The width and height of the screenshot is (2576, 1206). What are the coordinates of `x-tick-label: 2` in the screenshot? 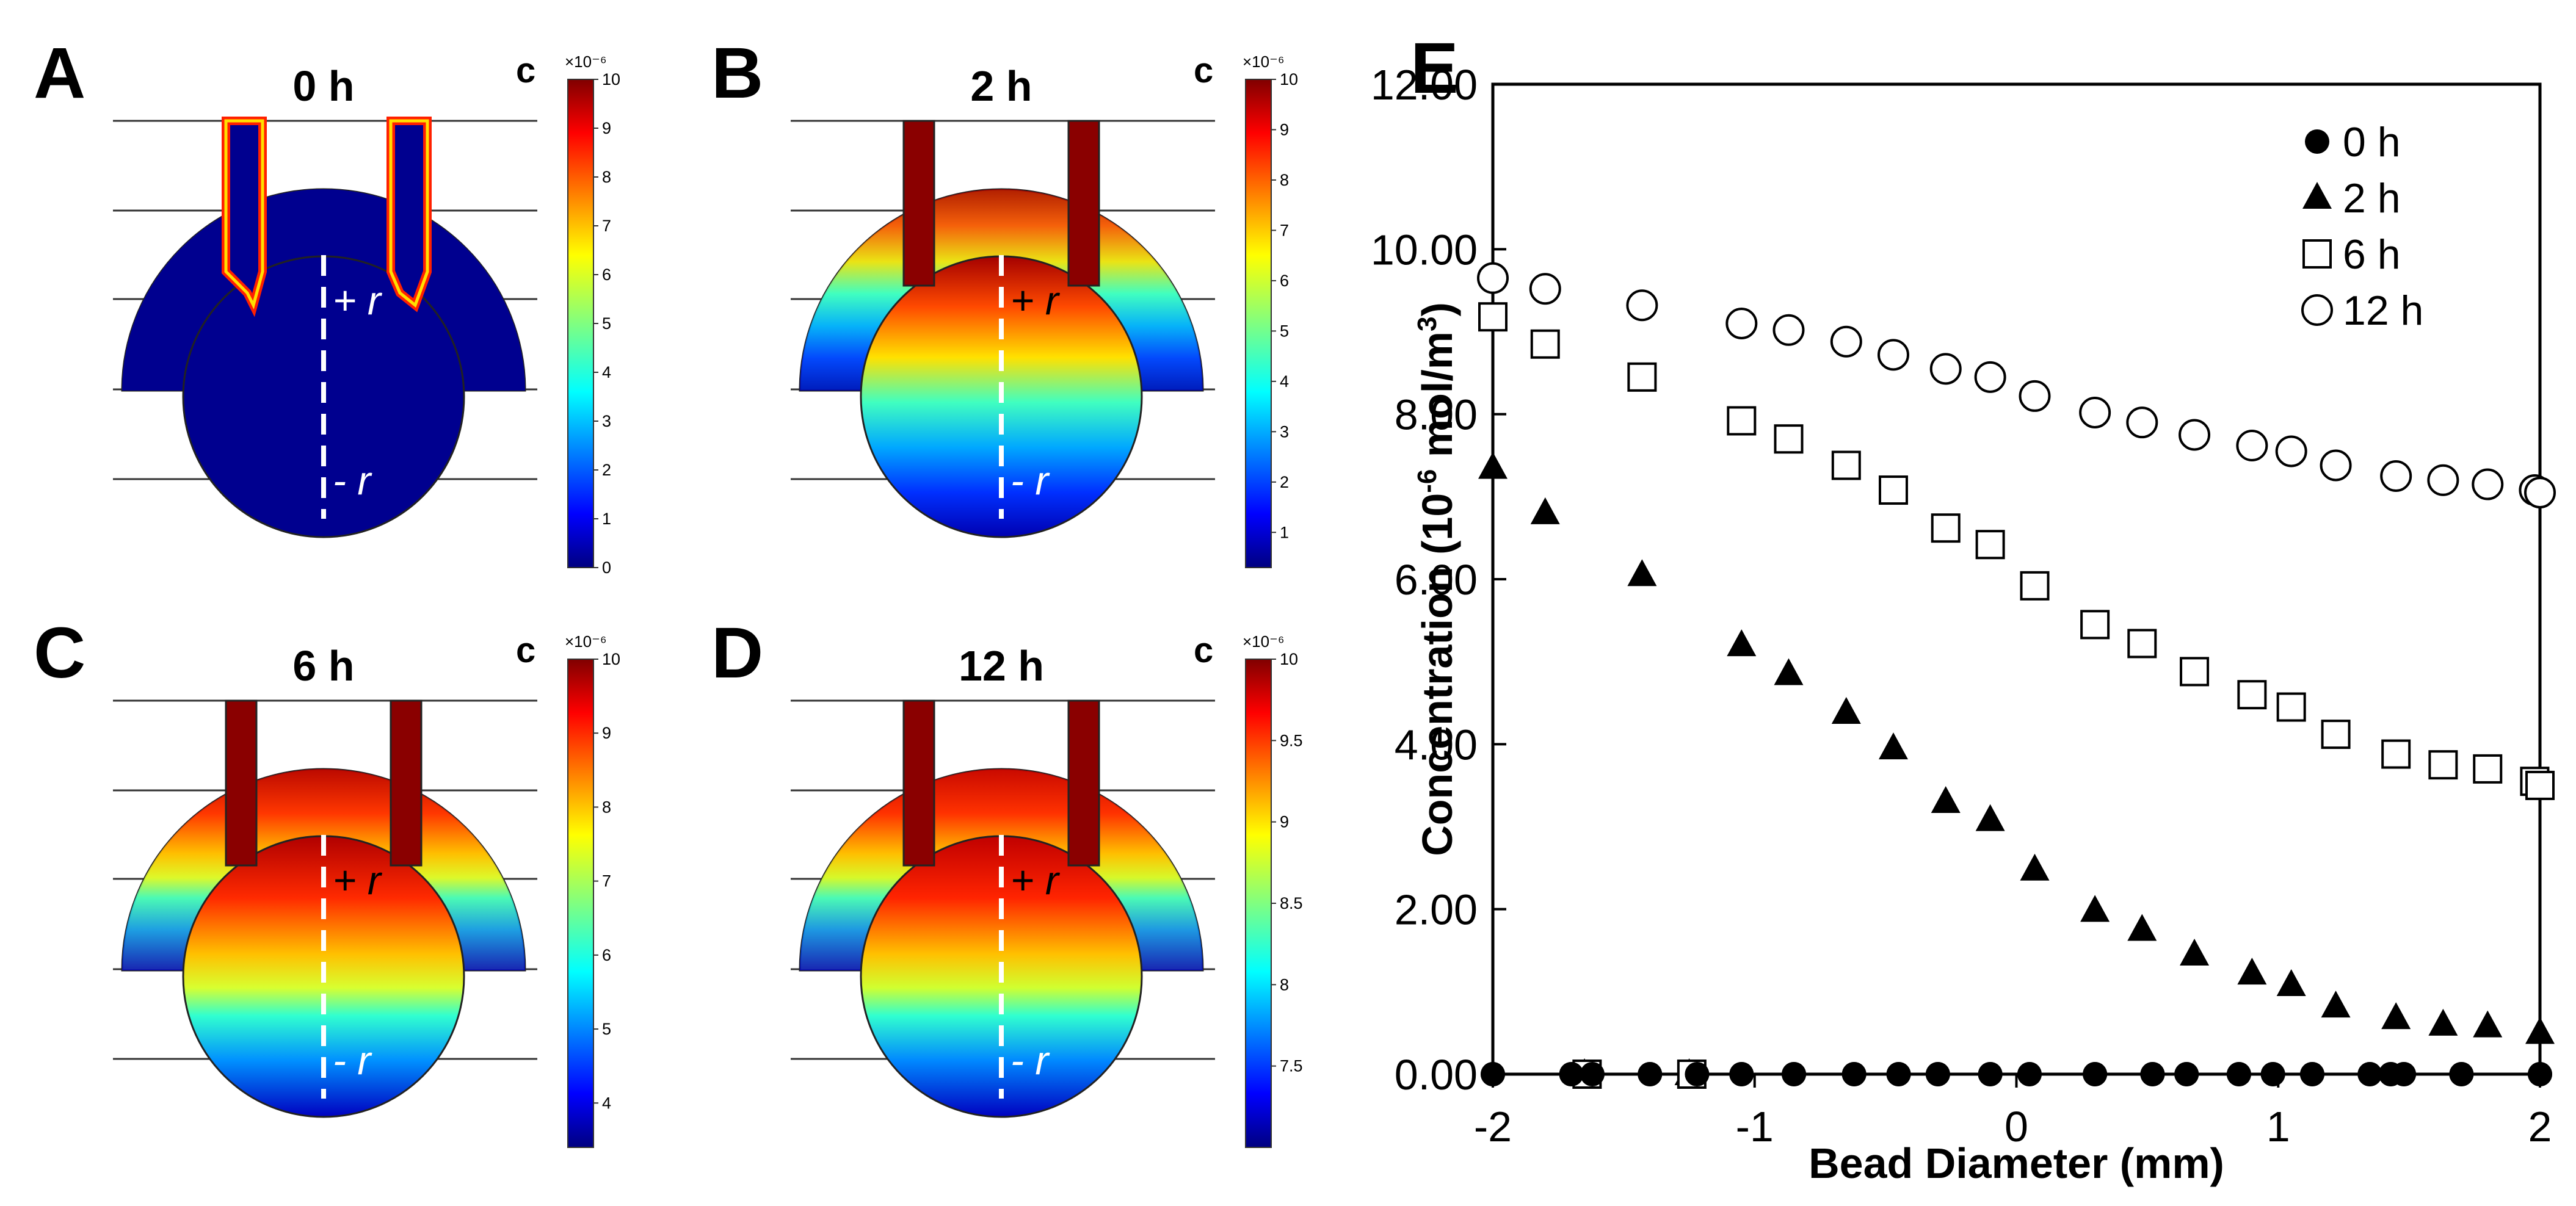 It's located at (2540, 1126).